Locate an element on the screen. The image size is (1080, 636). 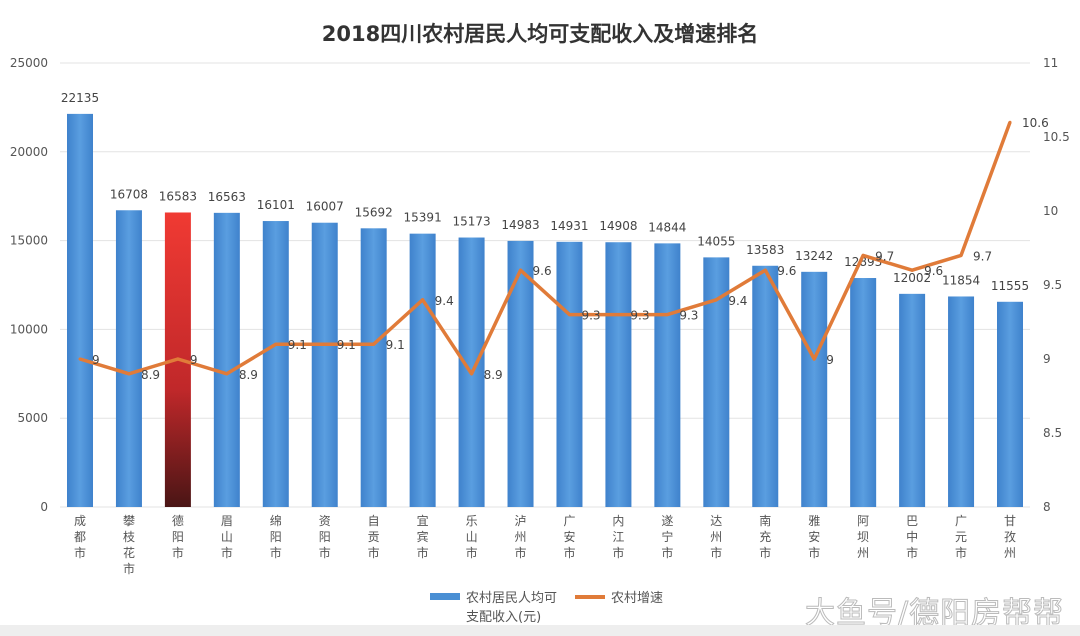
bar-data-label: 22135 is located at coordinates (80, 98).